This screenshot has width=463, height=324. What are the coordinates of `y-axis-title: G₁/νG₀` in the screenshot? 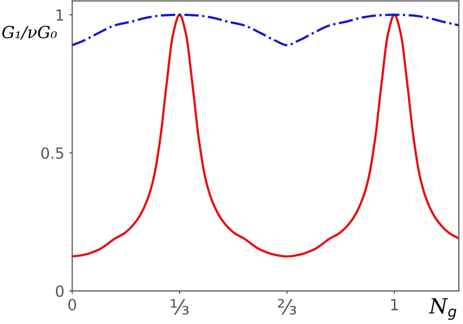 It's located at (29, 33).